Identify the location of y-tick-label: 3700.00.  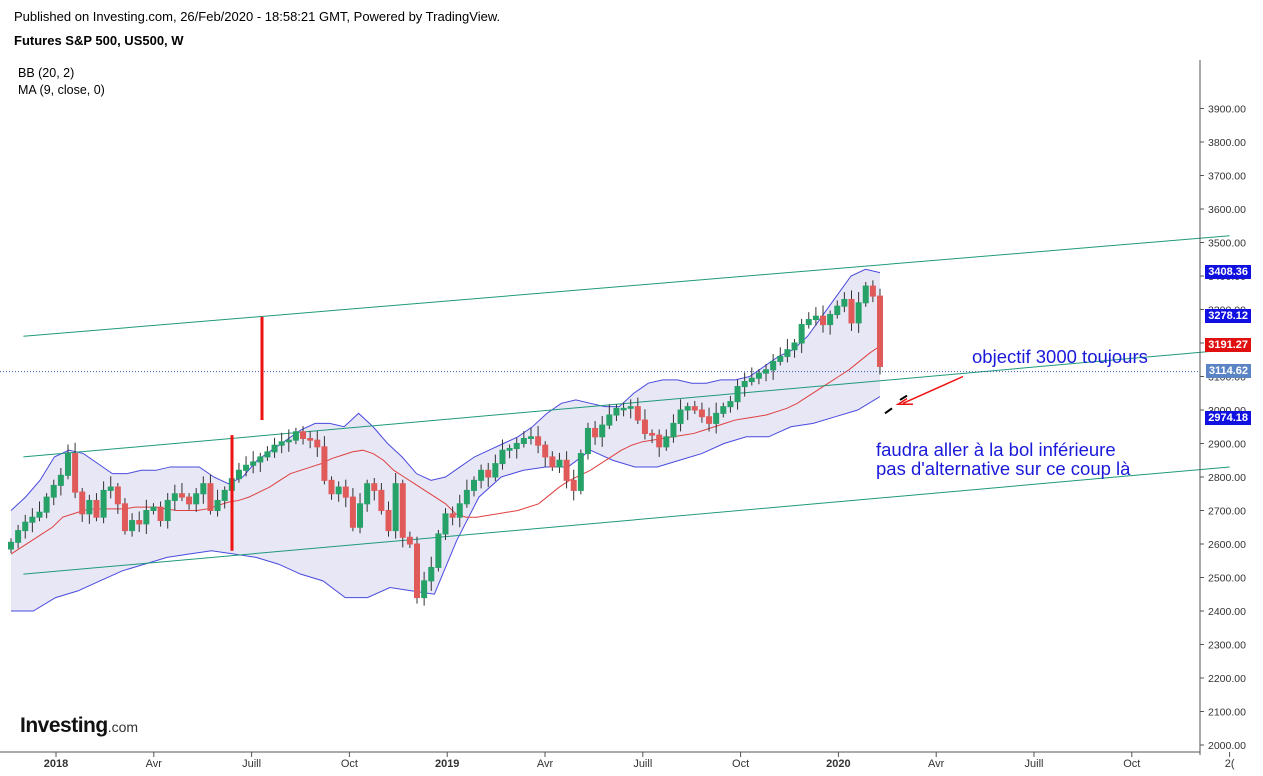
(1227, 177).